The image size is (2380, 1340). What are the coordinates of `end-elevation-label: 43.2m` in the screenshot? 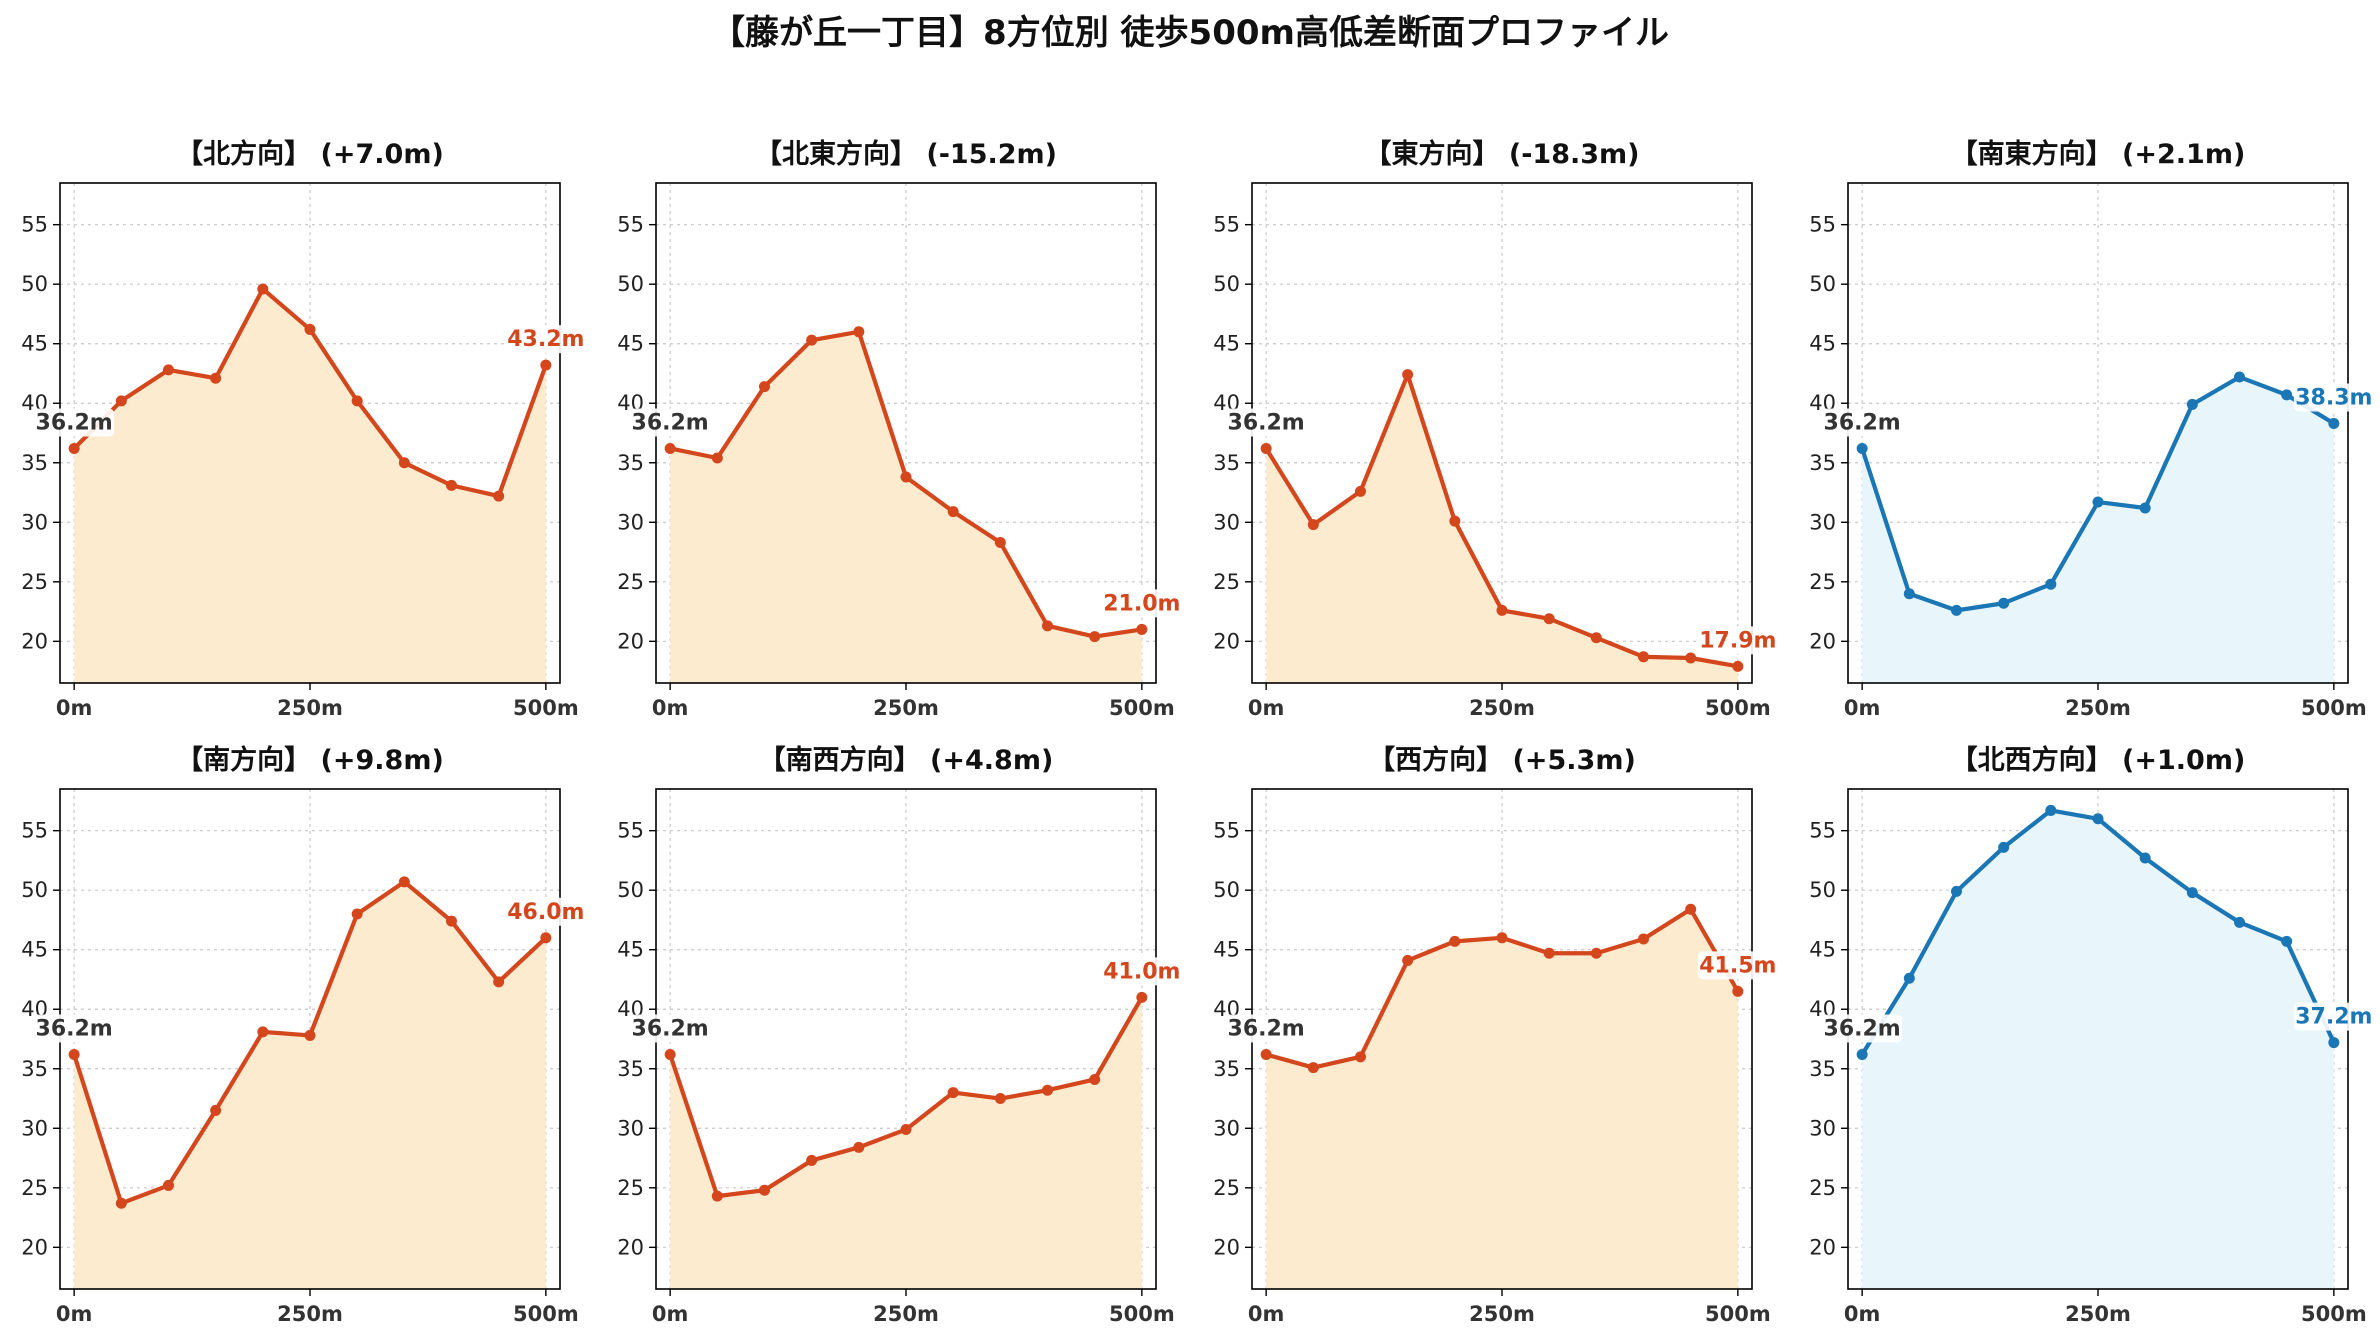 It's located at (545, 339).